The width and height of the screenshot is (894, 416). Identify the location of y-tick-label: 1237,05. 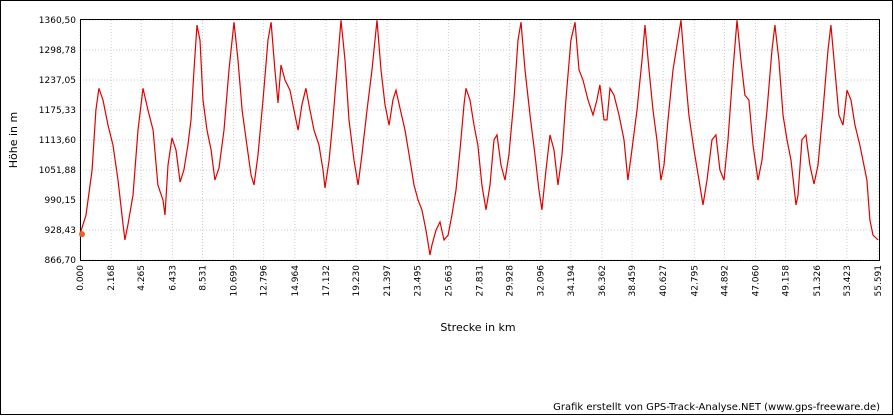
(57, 81).